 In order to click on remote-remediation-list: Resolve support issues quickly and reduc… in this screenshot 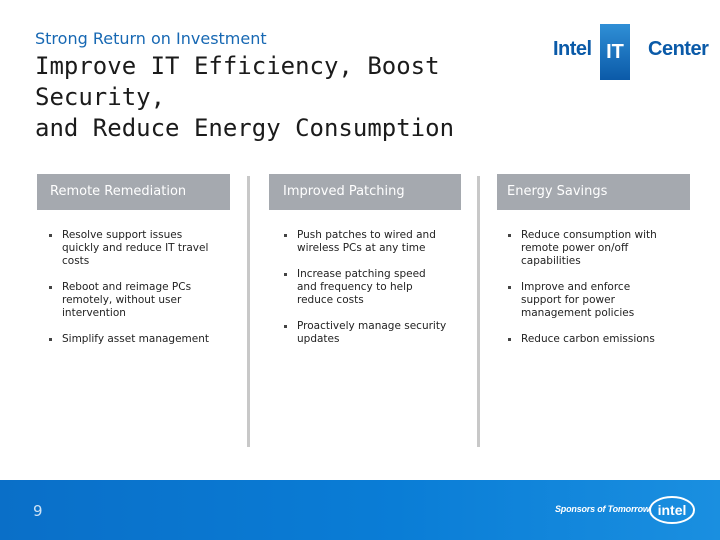, I will do `click(133, 294)`.